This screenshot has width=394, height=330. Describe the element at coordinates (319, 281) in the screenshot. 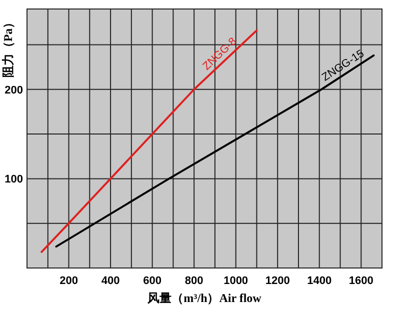

I see `x-tick-label: 1400` at that location.